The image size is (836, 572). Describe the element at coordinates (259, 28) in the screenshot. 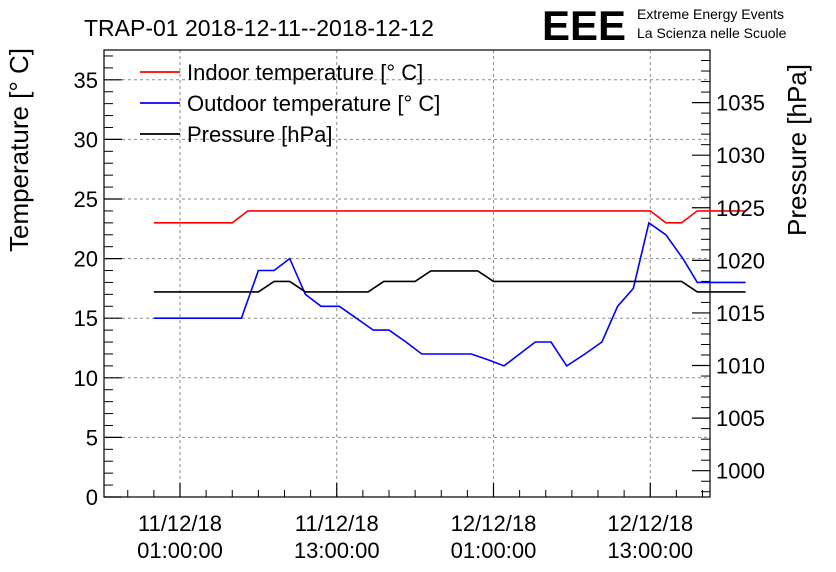

I see `chart-title: TRAP-01 2018-12-11--2018-12-12` at that location.